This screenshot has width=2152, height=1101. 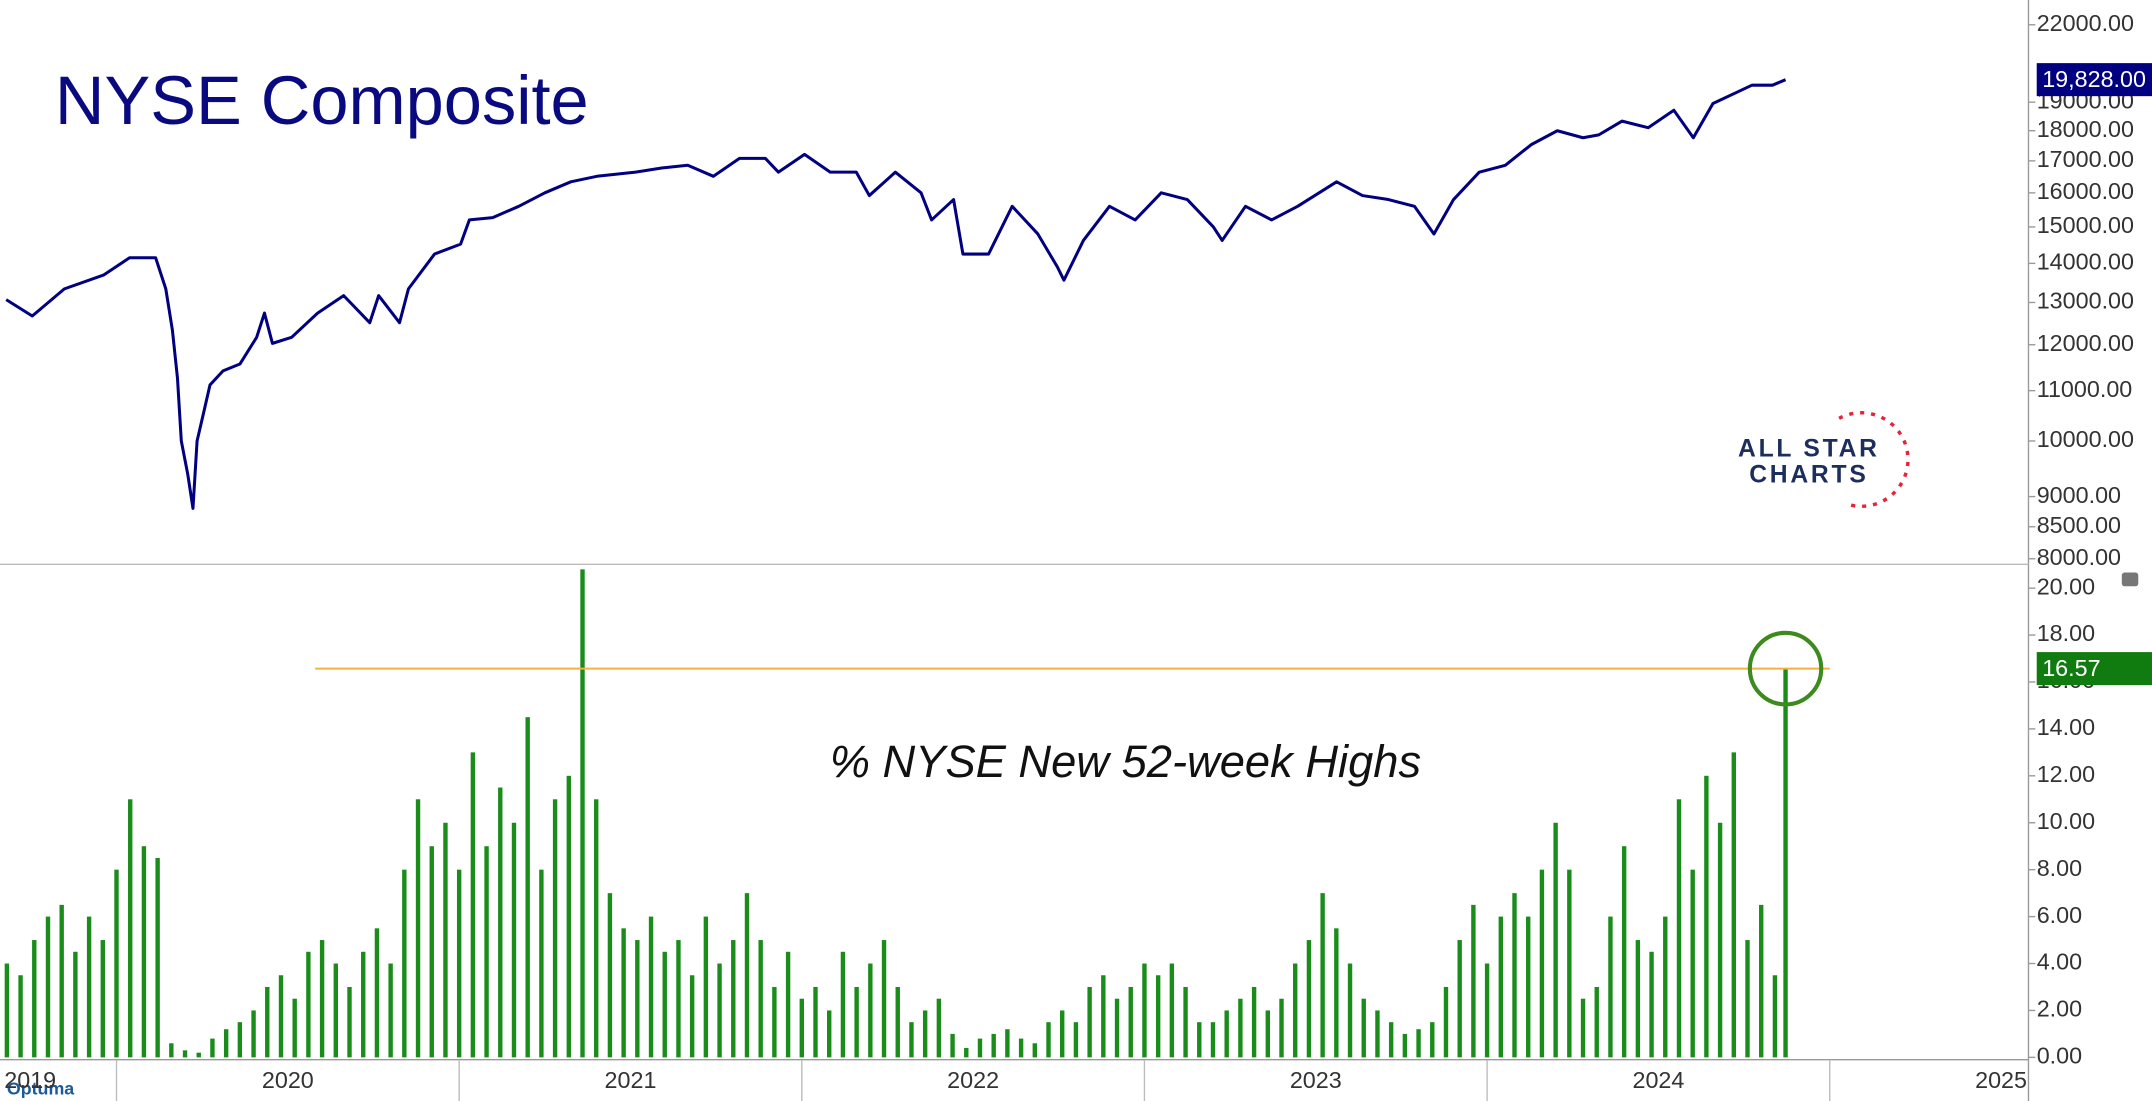 What do you see at coordinates (288, 1080) in the screenshot?
I see `x-tick-label: 2020` at bounding box center [288, 1080].